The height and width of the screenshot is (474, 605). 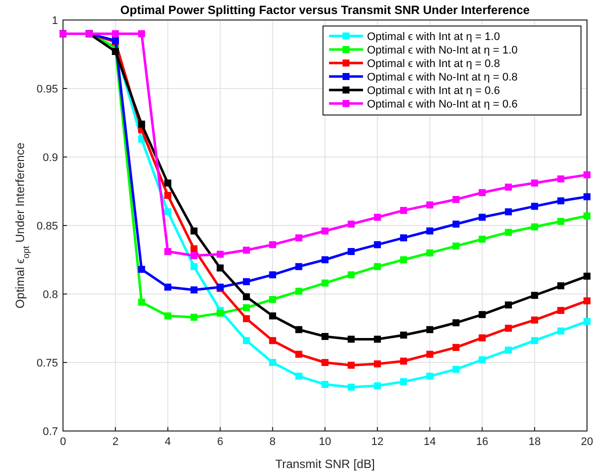 What do you see at coordinates (377, 442) in the screenshot?
I see `x-tick-label: 12` at bounding box center [377, 442].